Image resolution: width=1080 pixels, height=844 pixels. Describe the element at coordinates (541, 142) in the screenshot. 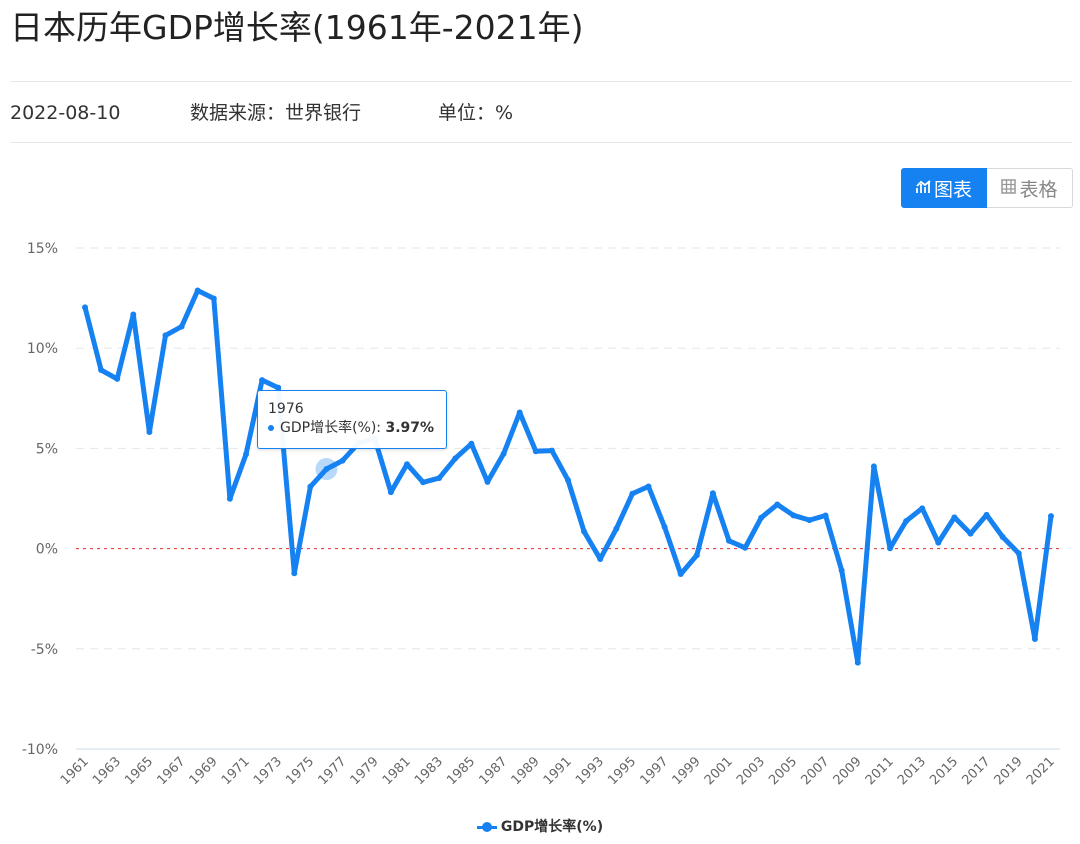

I see `meta-divider` at that location.